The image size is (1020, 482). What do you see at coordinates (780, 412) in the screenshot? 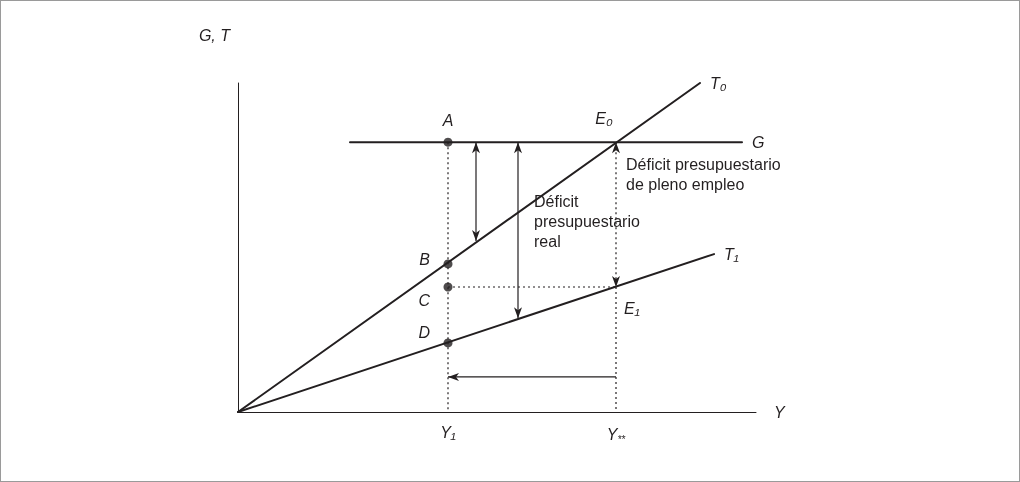
I see `x-axis-title: Y` at bounding box center [780, 412].